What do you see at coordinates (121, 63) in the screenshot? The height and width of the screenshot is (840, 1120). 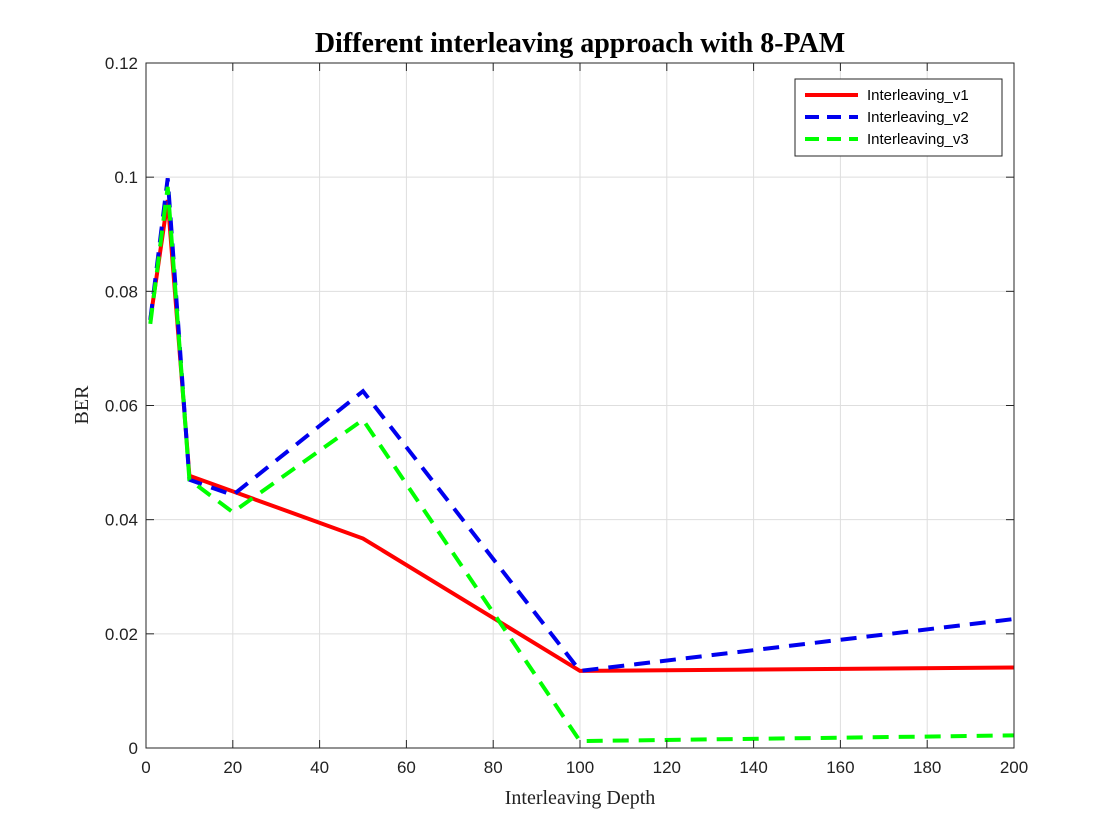 I see `y-tick-label: 0.12` at bounding box center [121, 63].